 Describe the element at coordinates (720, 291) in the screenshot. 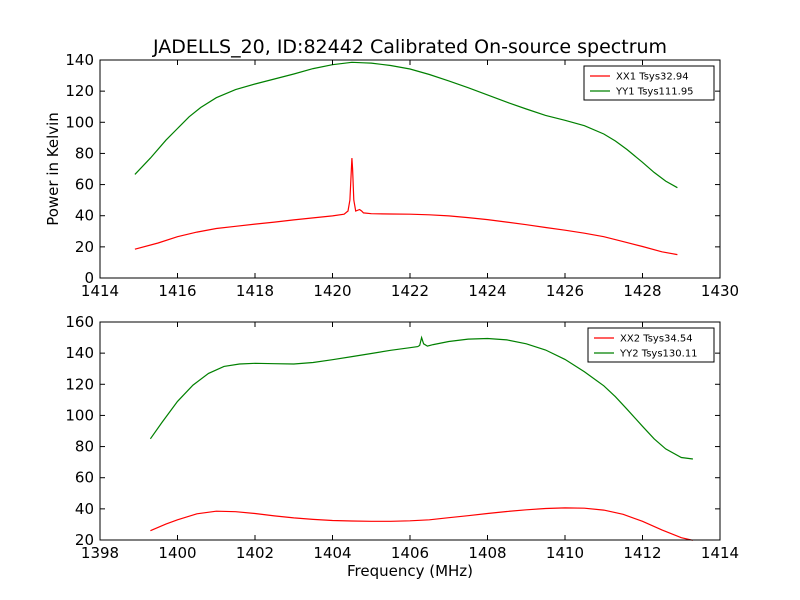

I see `x-tick-label-0-8: 1430` at that location.